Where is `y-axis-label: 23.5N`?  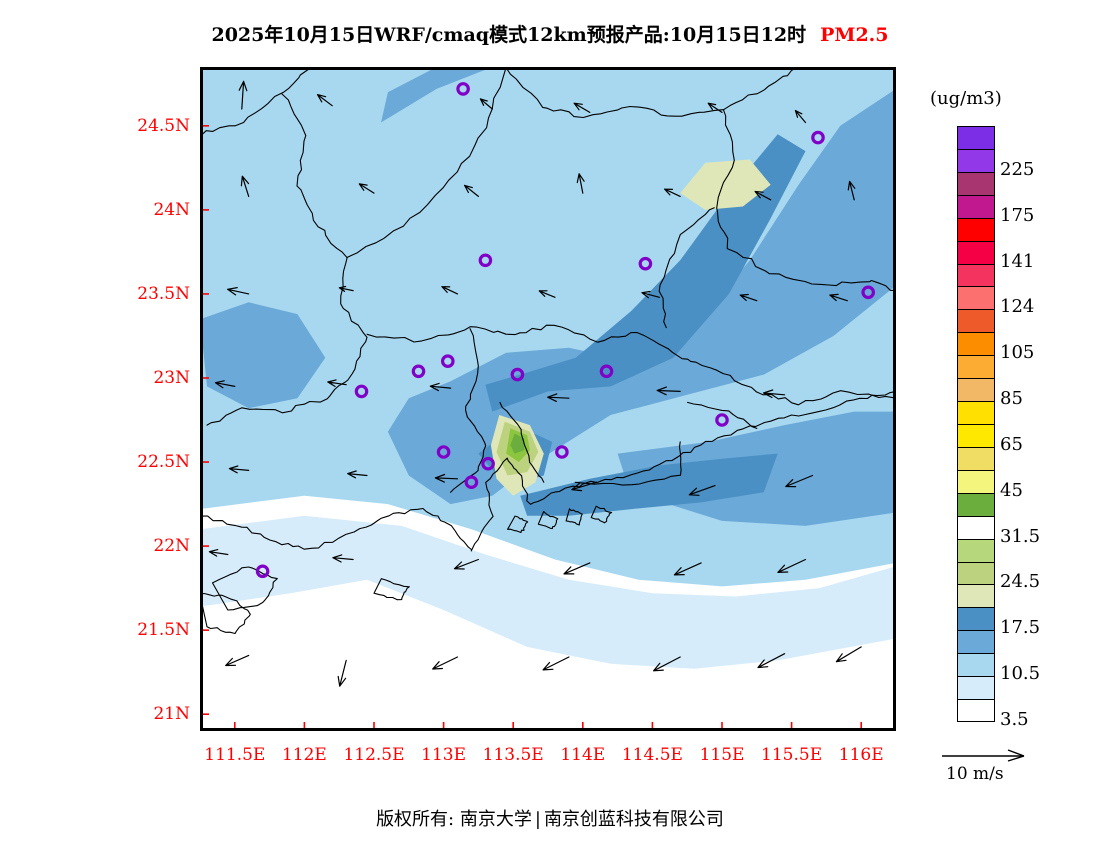 y-axis-label: 23.5N is located at coordinates (163, 293).